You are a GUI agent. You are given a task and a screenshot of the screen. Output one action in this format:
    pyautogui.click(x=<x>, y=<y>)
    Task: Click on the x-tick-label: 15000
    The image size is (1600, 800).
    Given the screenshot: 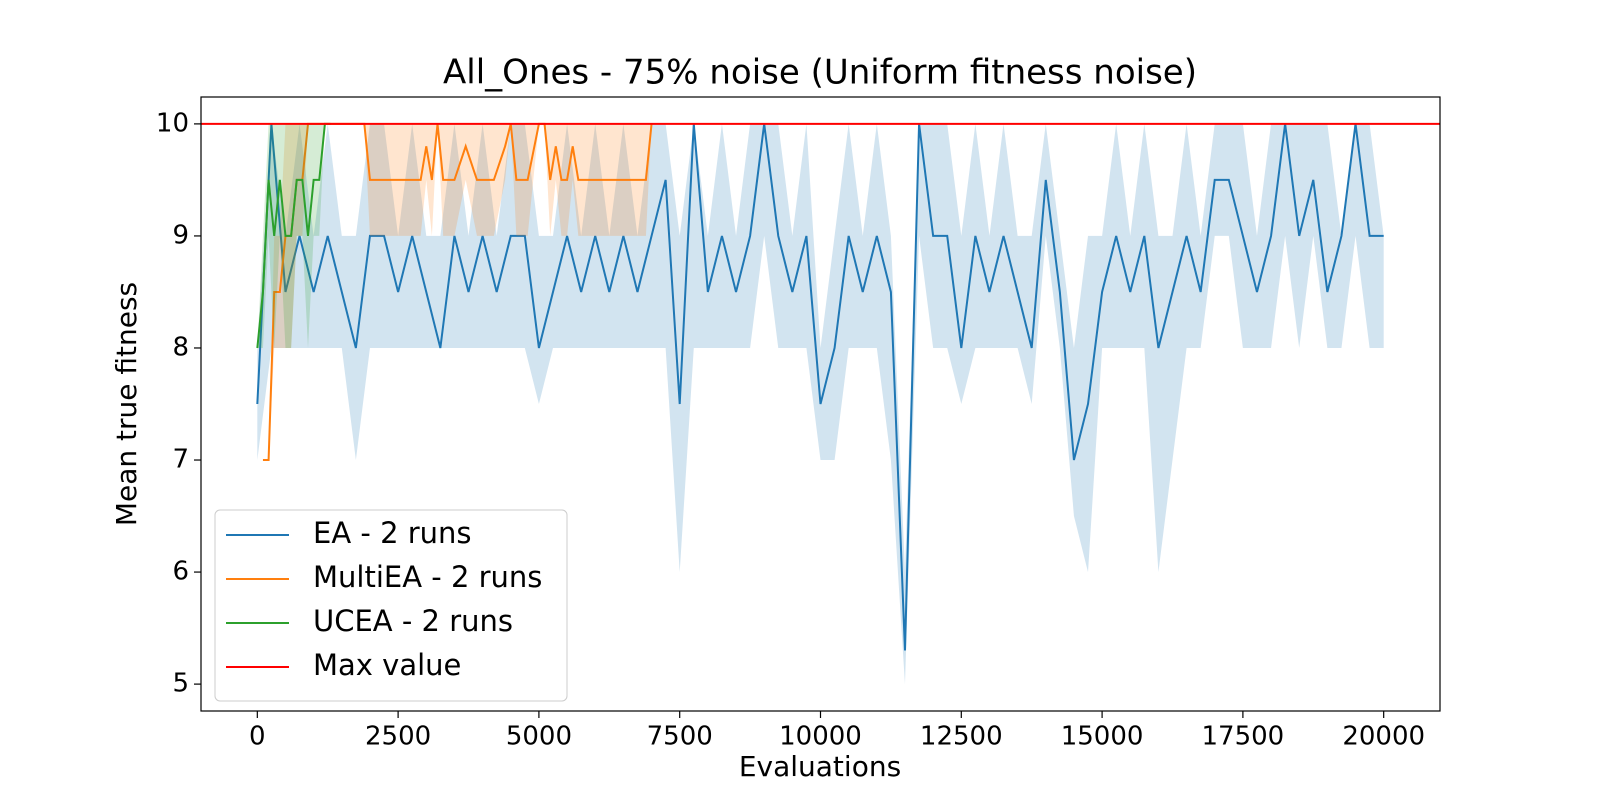 What is the action you would take?
    pyautogui.click(x=1102, y=737)
    